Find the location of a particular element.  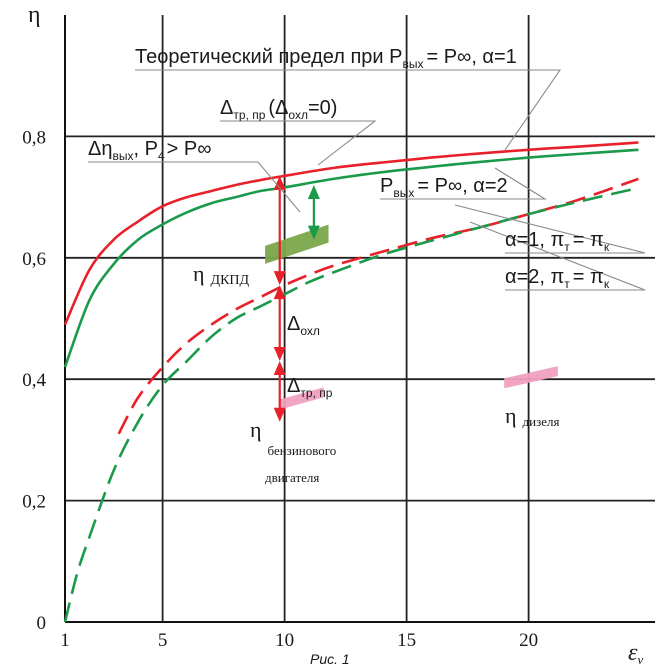

annotation-delta-tr-pr: Δтр, пр is located at coordinates (310, 387).